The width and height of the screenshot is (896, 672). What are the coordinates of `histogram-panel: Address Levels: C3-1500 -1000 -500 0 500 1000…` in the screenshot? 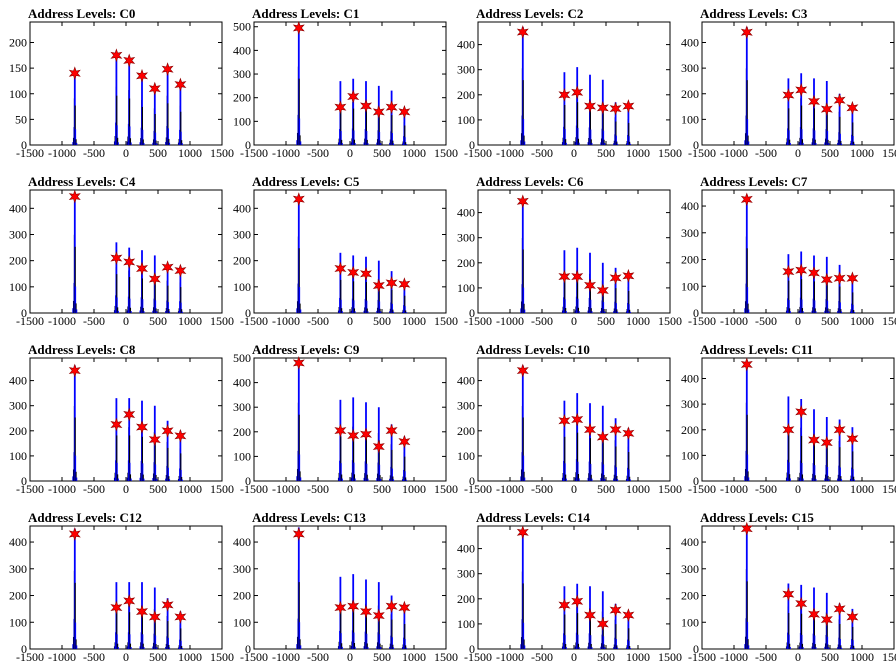 It's located at (788, 83).